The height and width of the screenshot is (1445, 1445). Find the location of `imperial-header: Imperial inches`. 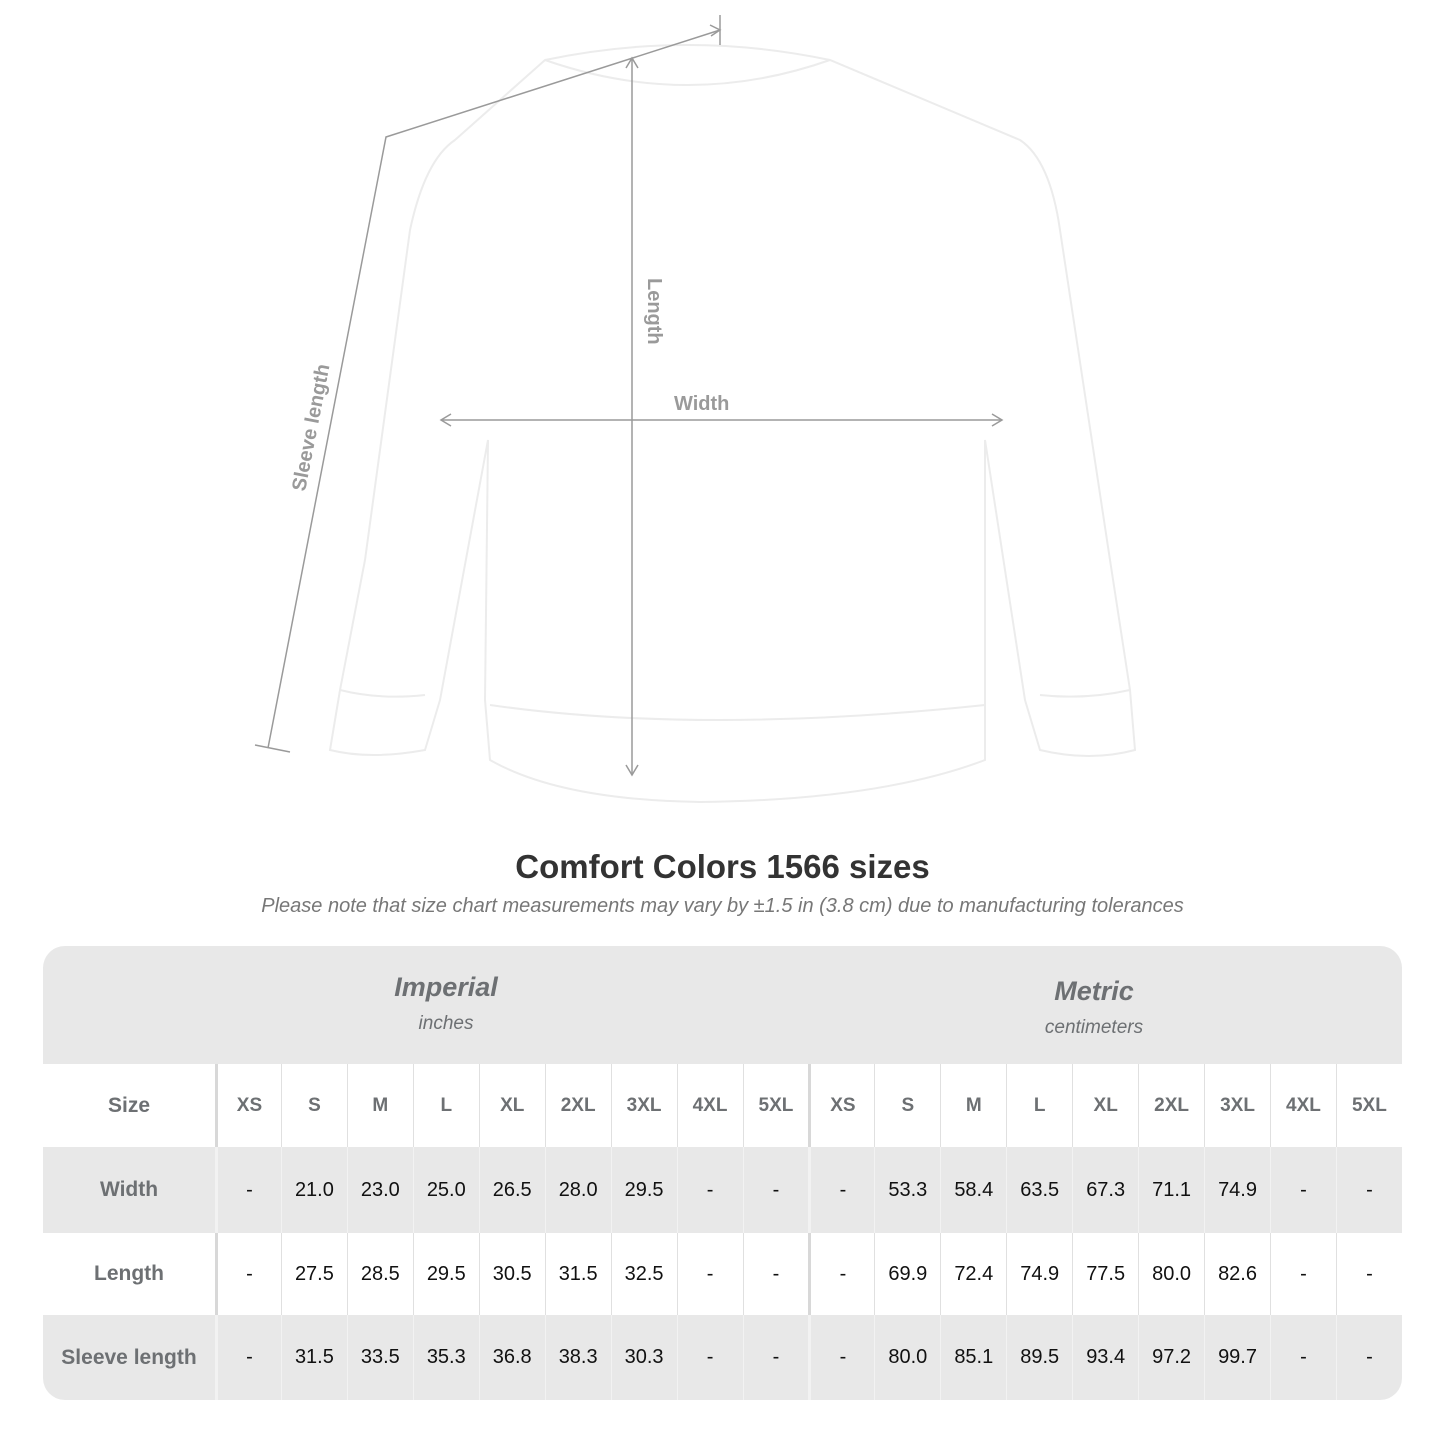

imperial-header: Imperial inches is located at coordinates (446, 1003).